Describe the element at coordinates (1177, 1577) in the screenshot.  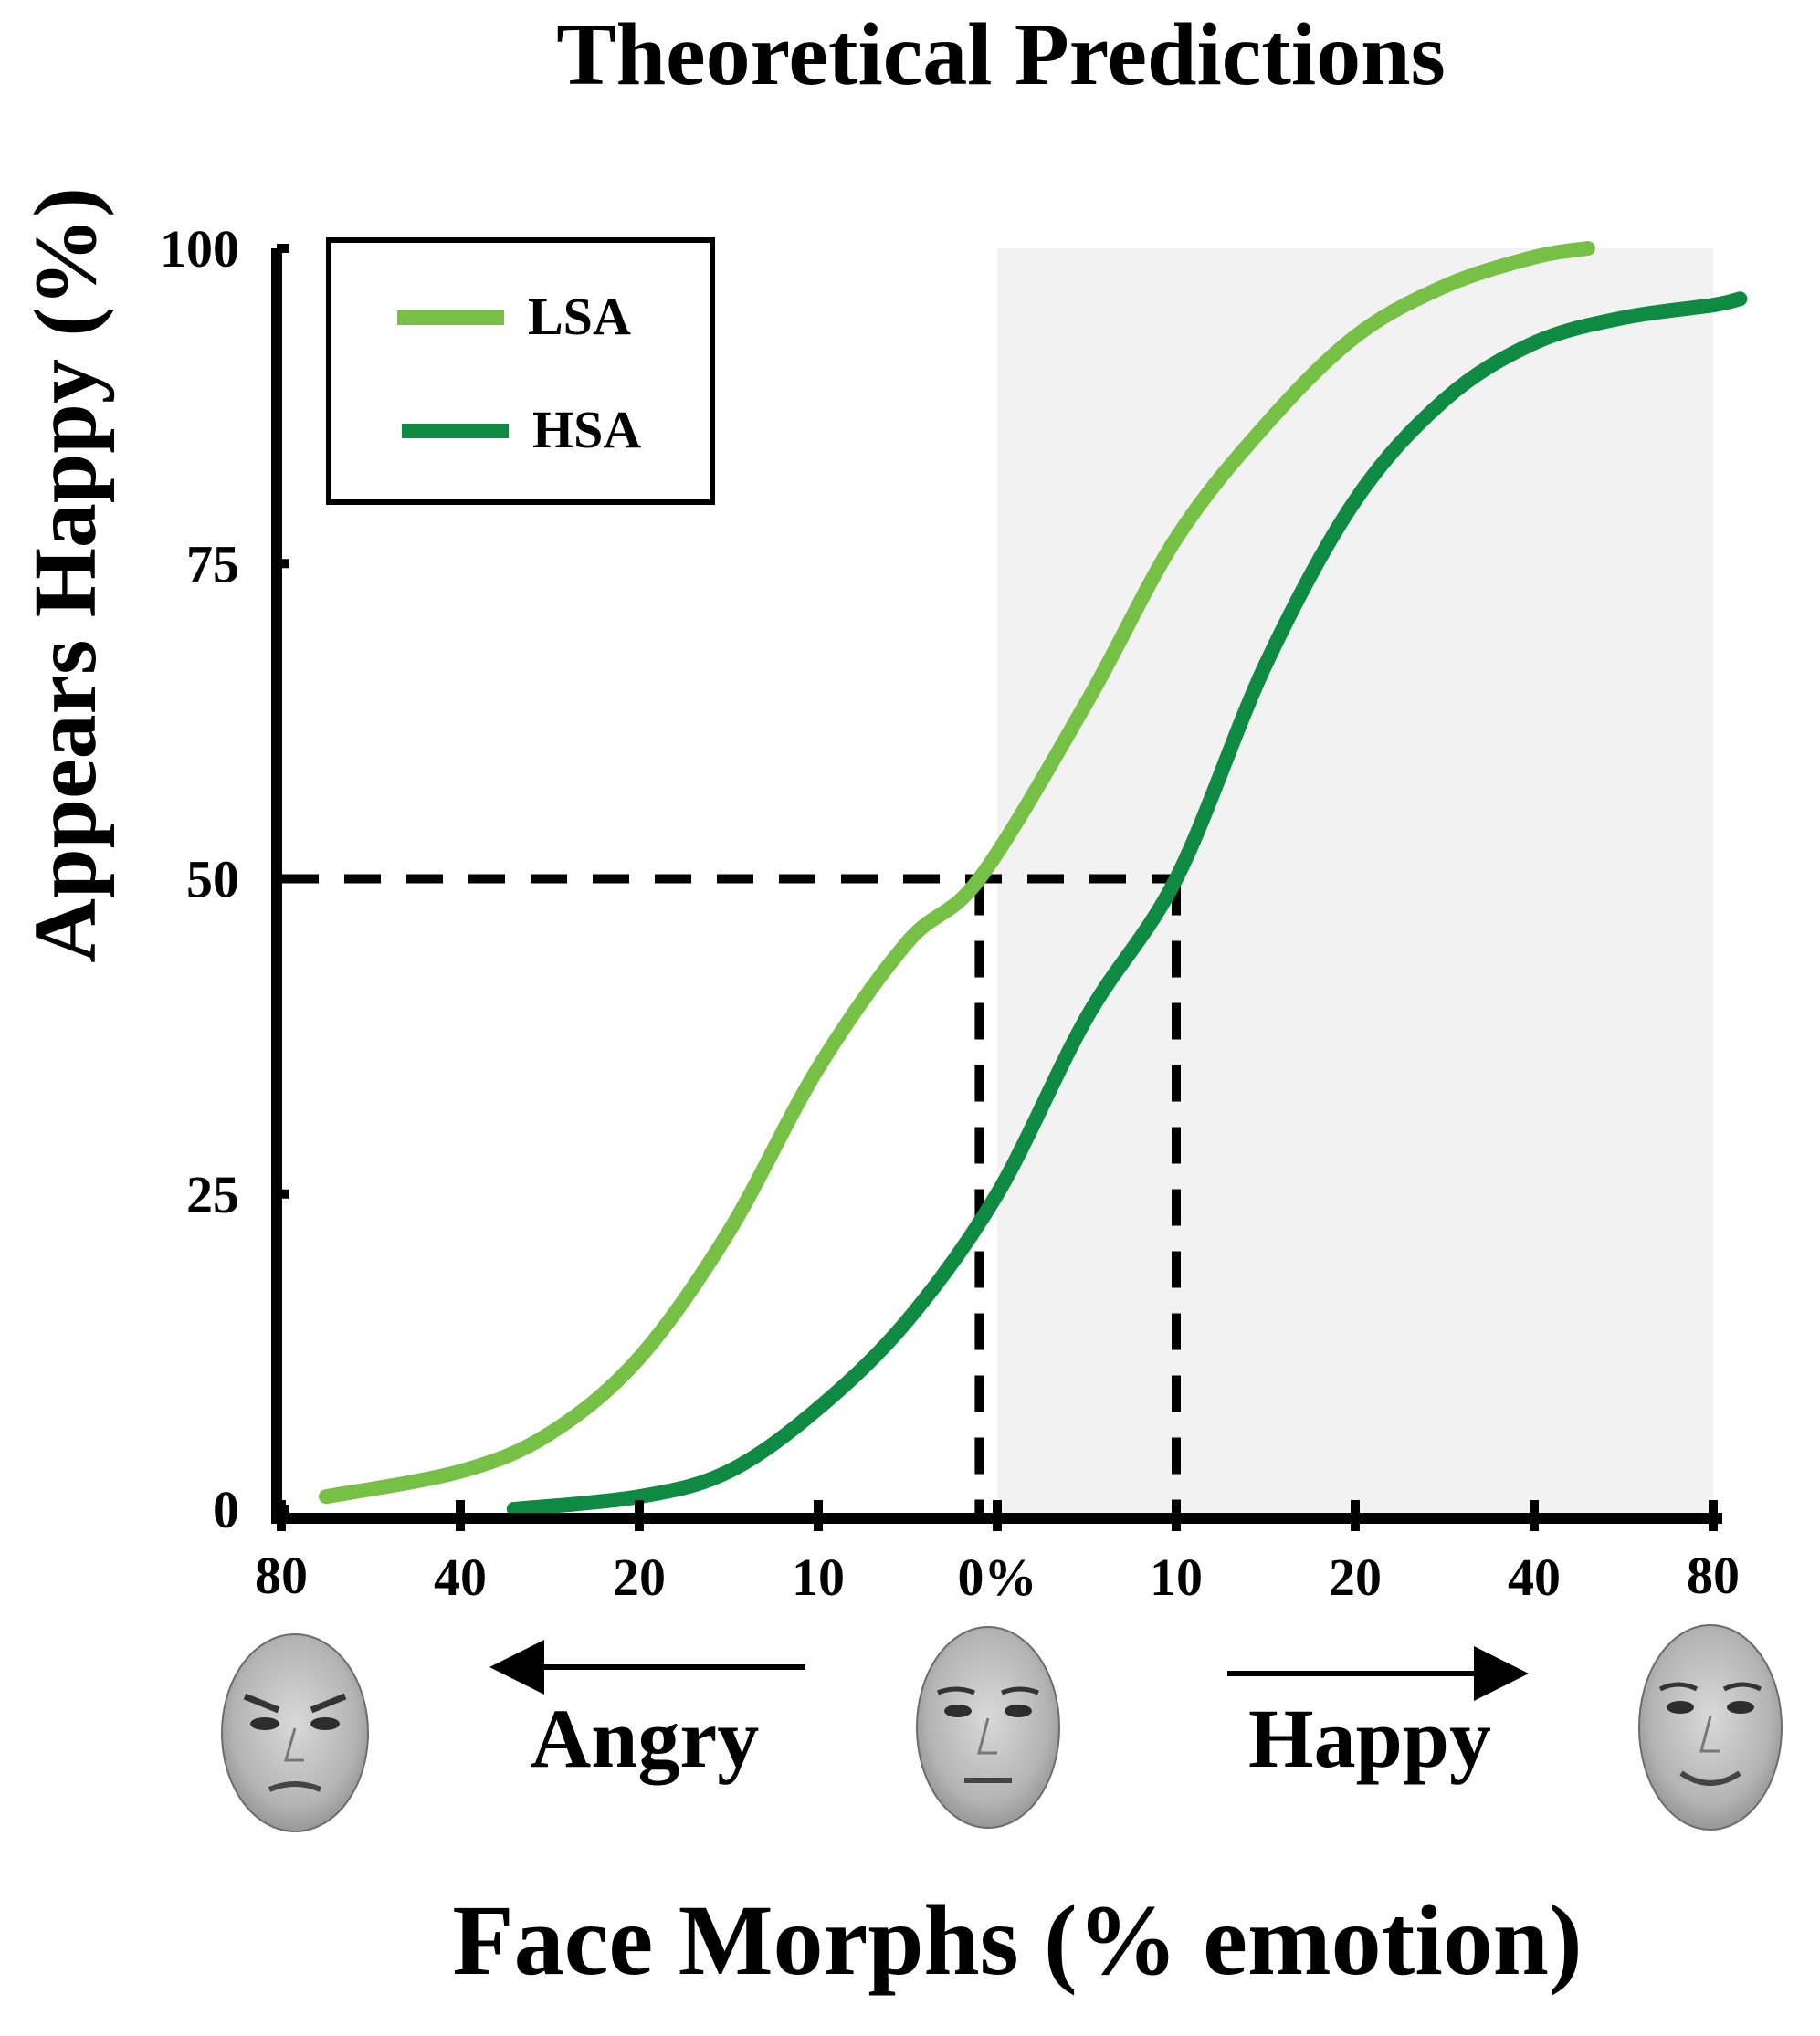
I see `x-tick-label-5: 10` at that location.